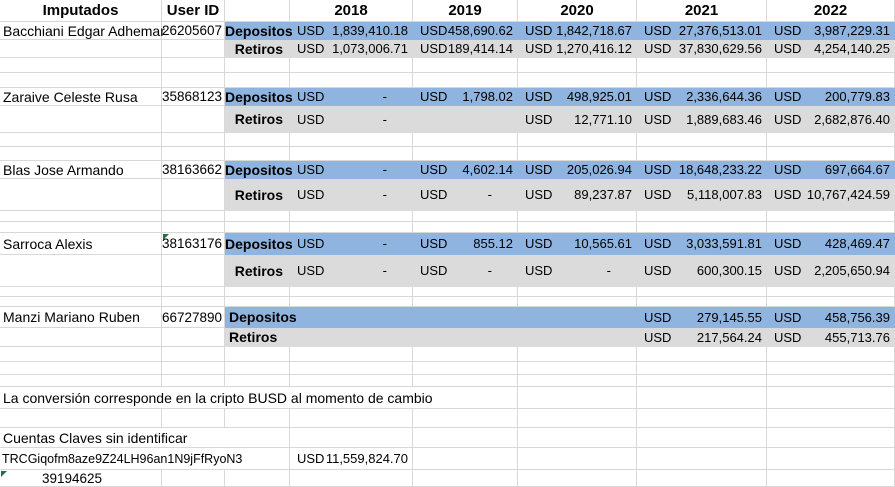 This screenshot has height=487, width=895. I want to click on cell-withdrawal-2022: USD 455,713.76, so click(831, 337).